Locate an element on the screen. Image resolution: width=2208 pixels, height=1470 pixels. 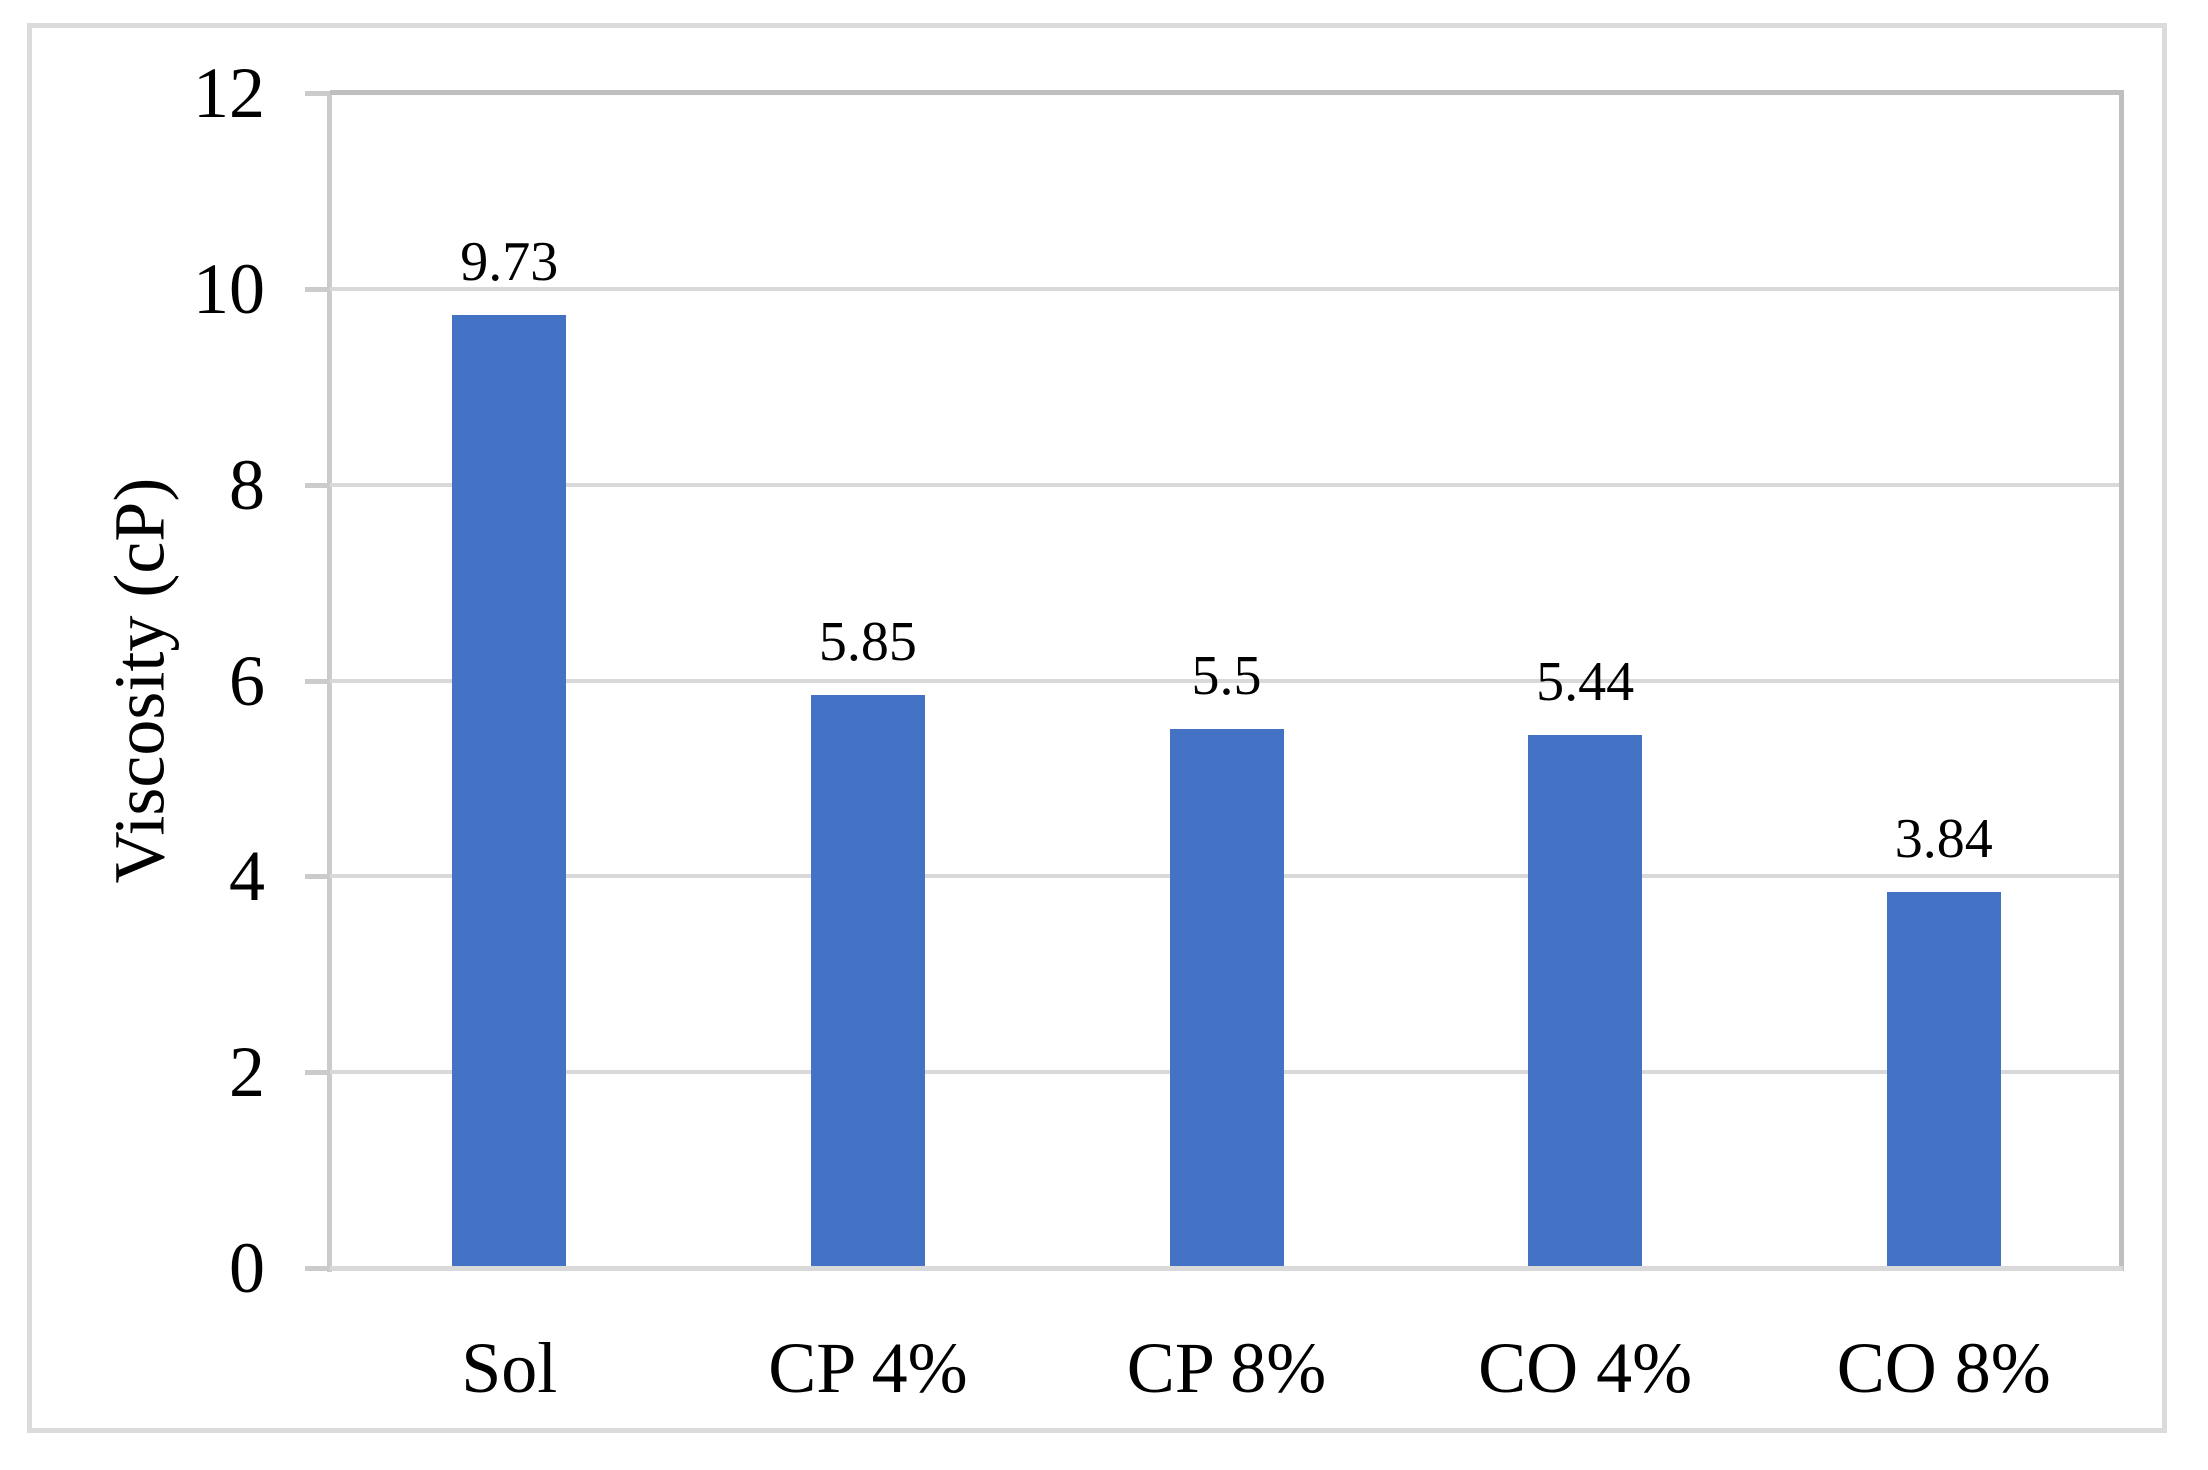
bar-value-label: 9.73 is located at coordinates (509, 262).